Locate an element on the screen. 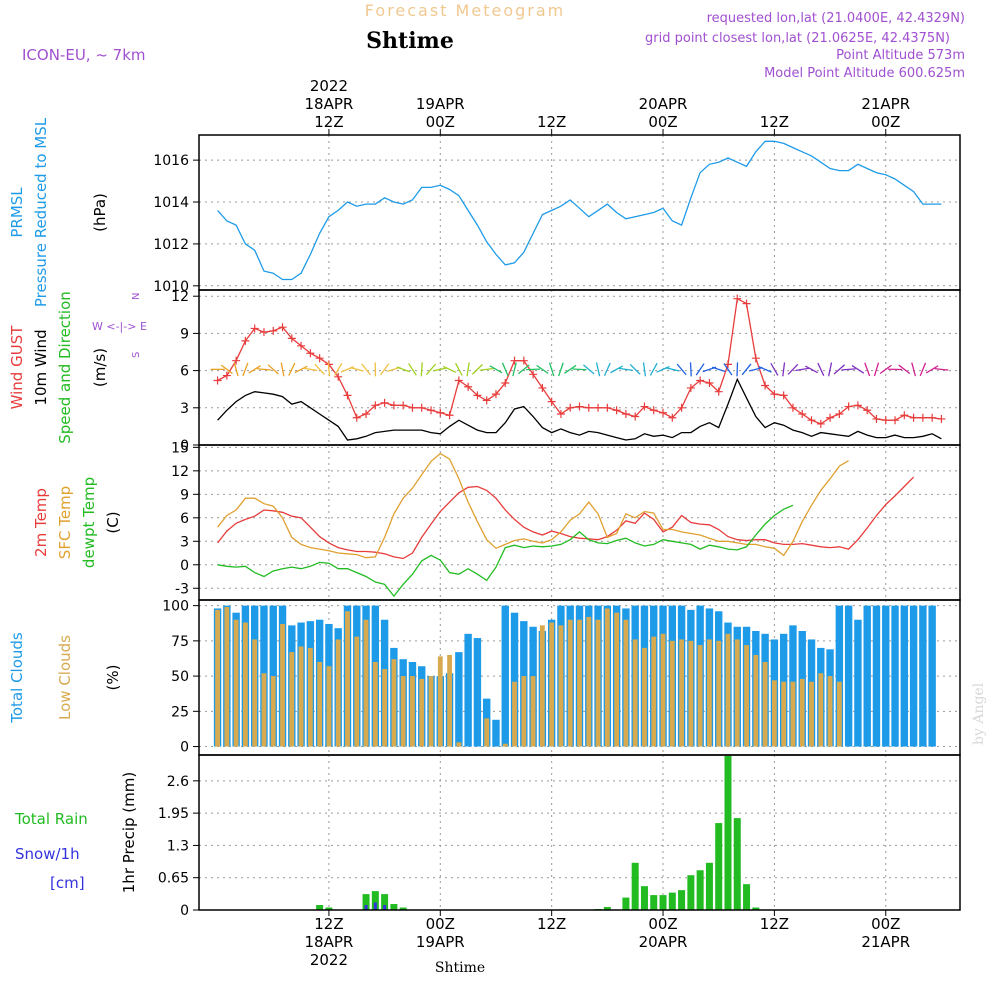 Image resolution: width=1000 pixels, height=1000 pixels. panel-label-temp: 2m Temp is located at coordinates (41, 522).